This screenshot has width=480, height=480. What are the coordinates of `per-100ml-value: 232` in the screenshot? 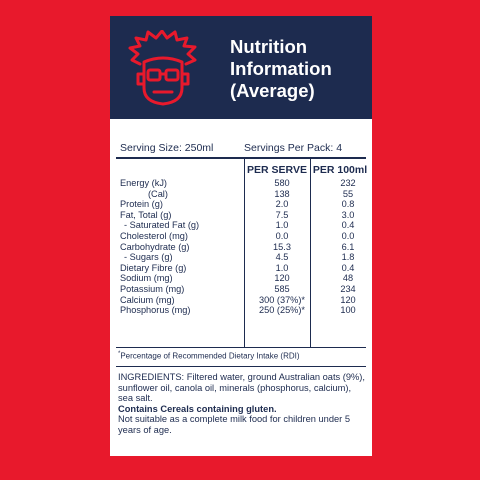 It's located at (348, 183).